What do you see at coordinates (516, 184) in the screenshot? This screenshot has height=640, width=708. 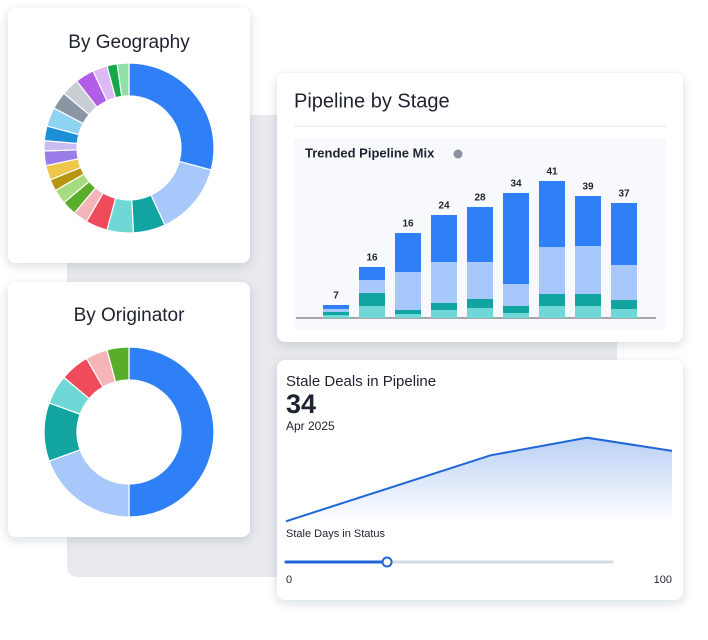 I see `bar-total: 34` at bounding box center [516, 184].